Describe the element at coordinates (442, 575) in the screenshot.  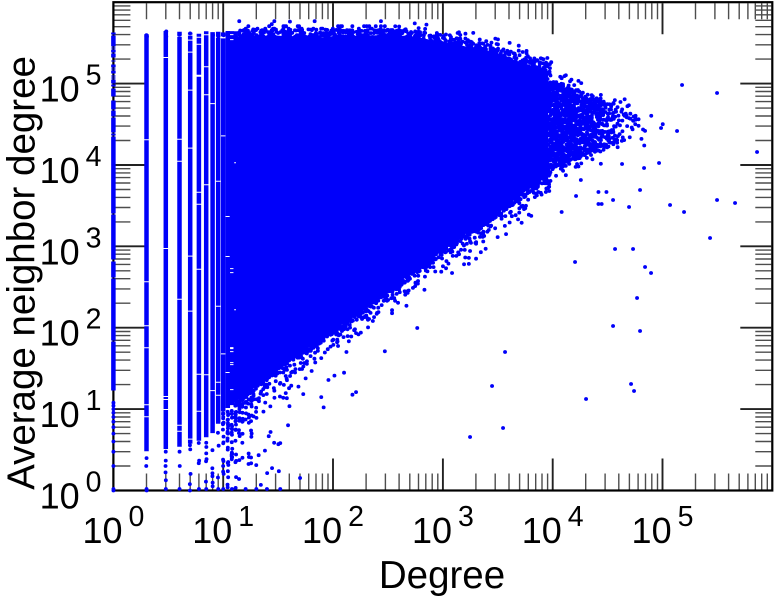
I see `svg-text: Degree` at that location.